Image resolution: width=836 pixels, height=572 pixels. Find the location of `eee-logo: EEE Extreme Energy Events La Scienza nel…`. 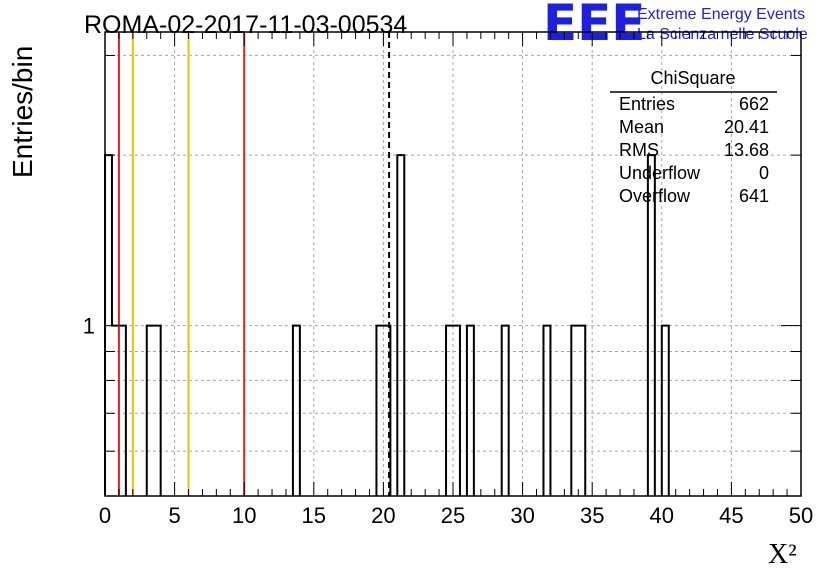

eee-logo: EEE Extreme Energy Events La Scienza nel… is located at coordinates (675, 26).